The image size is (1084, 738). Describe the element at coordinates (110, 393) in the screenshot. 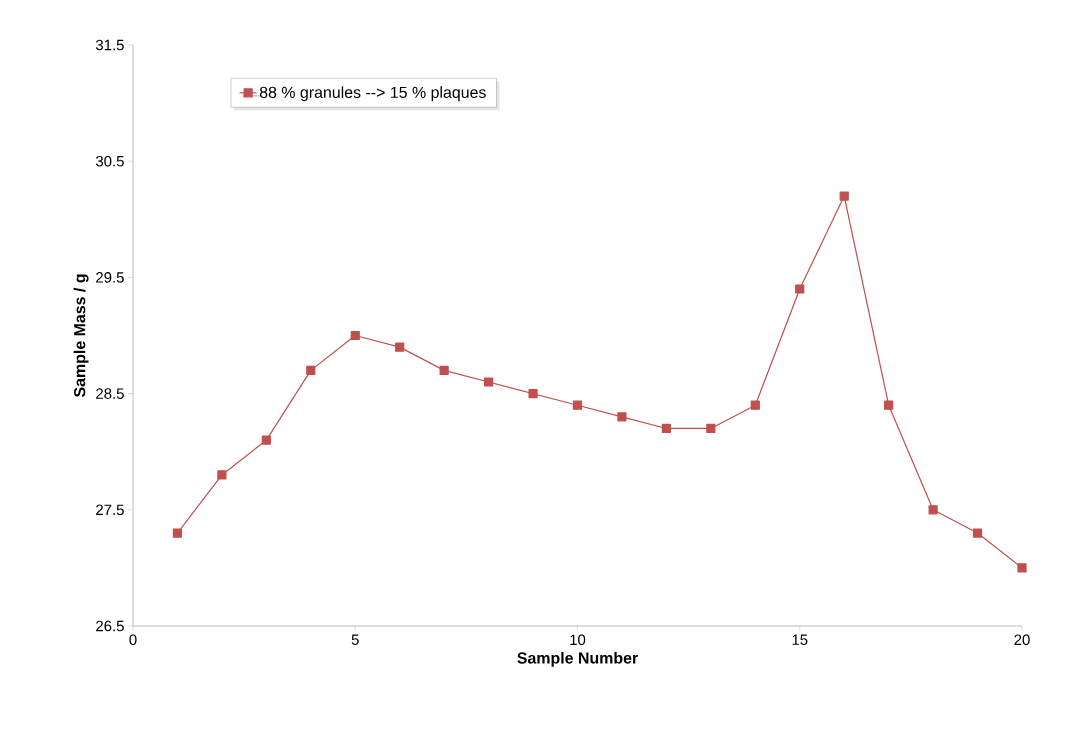

I see `y-tick-label: 28.5` at that location.